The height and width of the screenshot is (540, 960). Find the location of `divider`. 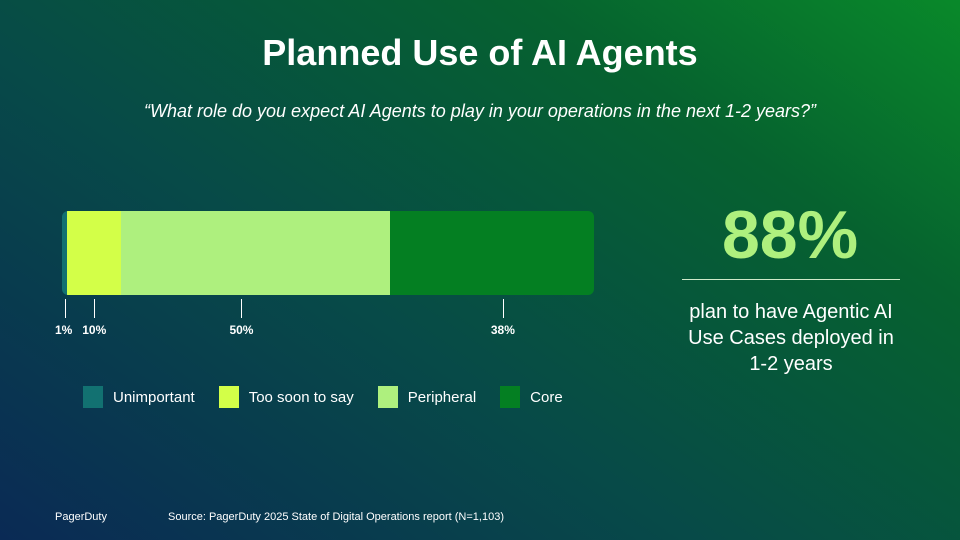

divider is located at coordinates (791, 279).